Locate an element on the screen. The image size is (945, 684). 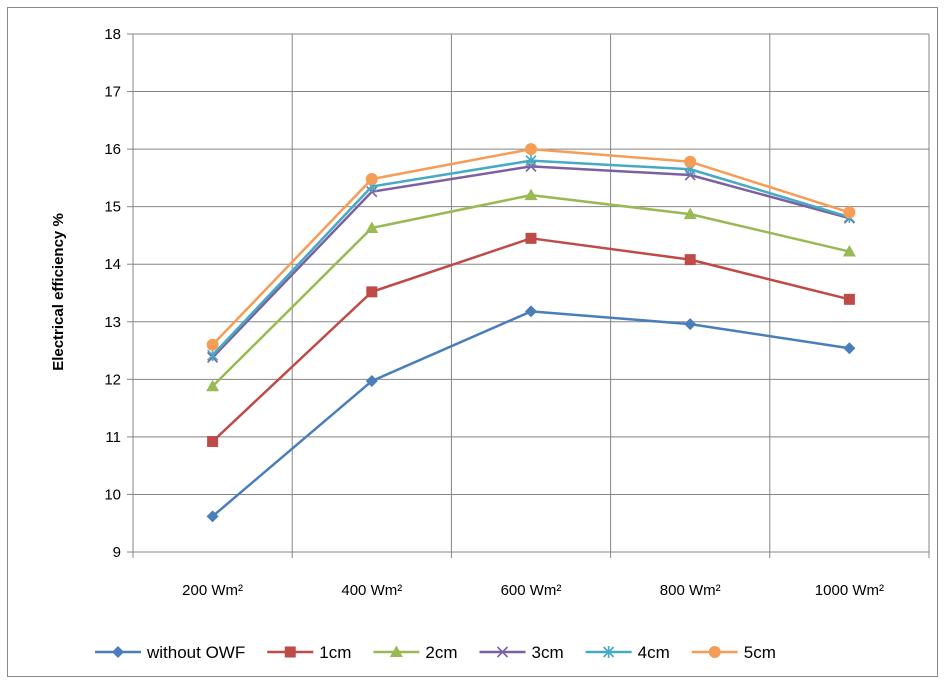
legend-label: 1cm is located at coordinates (335, 652).